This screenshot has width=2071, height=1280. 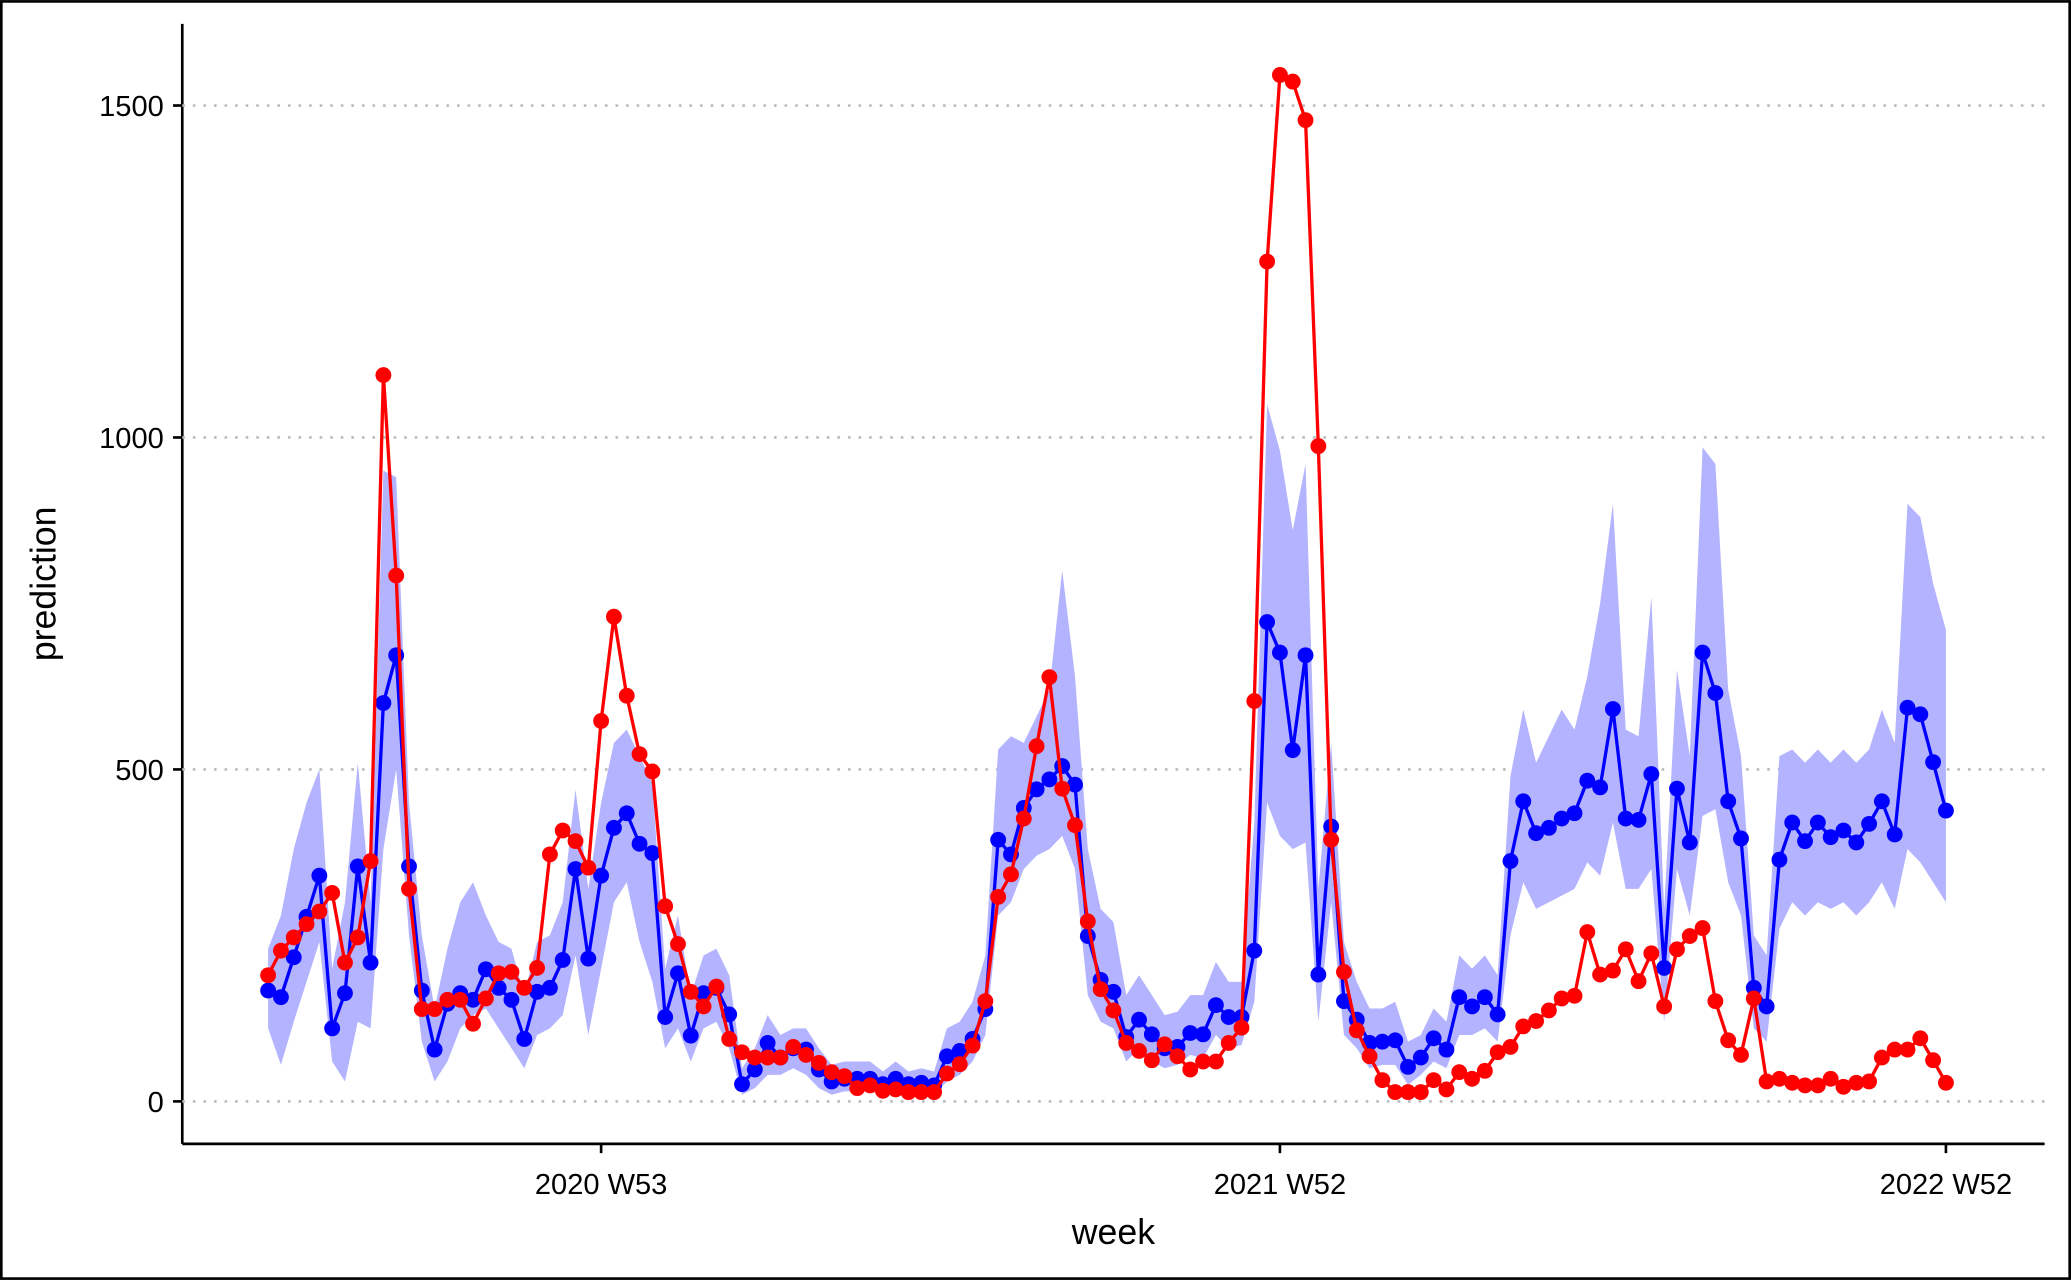 What do you see at coordinates (131, 439) in the screenshot?
I see `y-tick-label: 1000` at bounding box center [131, 439].